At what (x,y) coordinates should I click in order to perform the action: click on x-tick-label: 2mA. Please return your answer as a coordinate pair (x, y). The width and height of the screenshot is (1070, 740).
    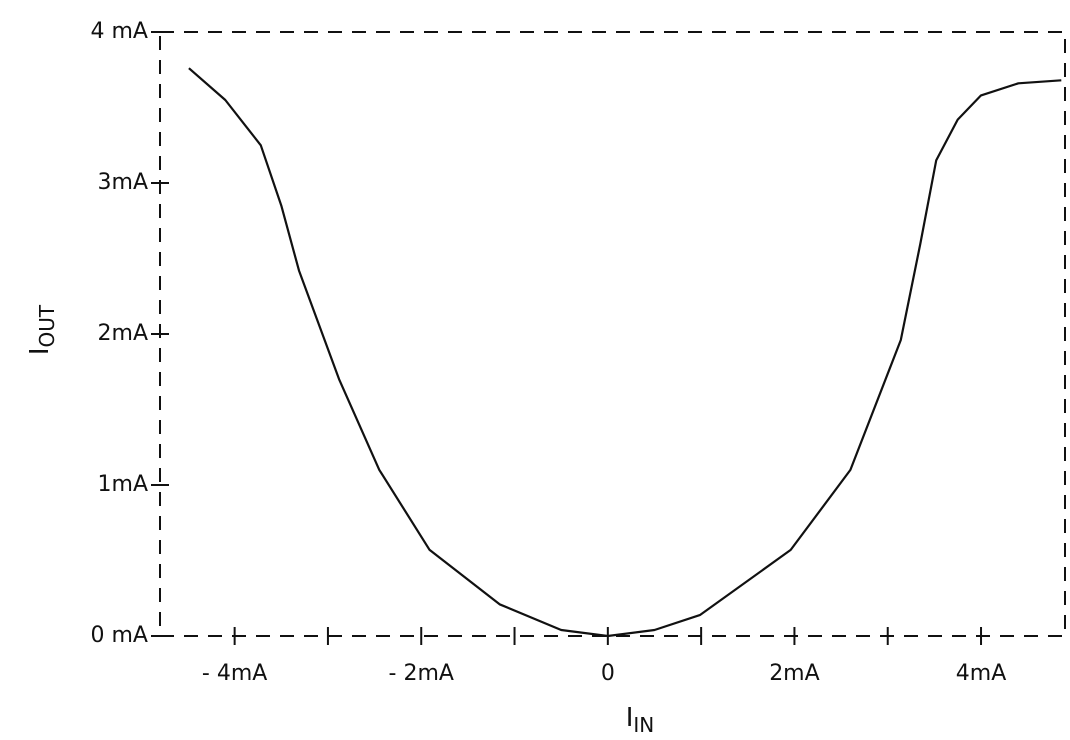
    Looking at the image, I should click on (794, 673).